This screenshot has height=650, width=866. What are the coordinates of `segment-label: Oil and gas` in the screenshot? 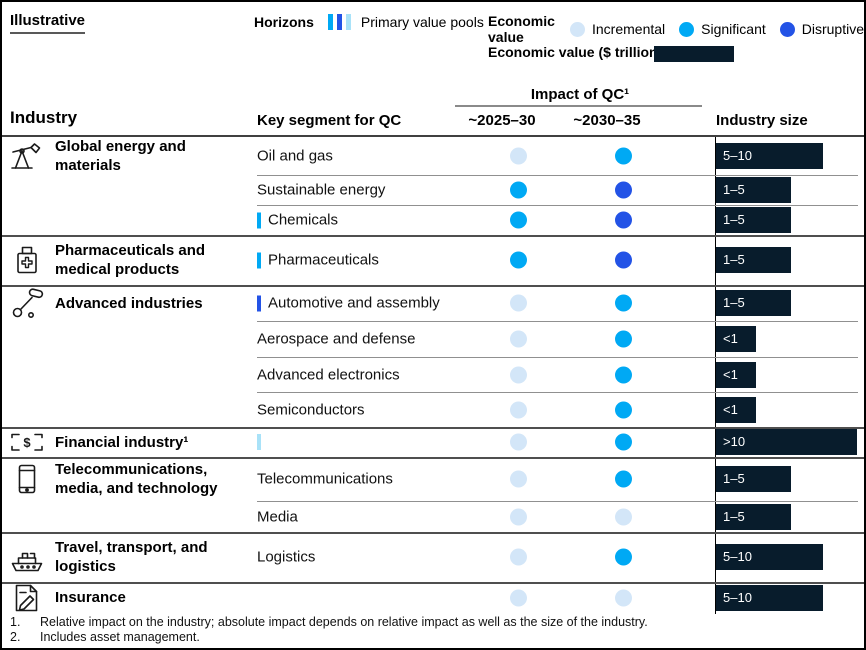 It's located at (295, 156).